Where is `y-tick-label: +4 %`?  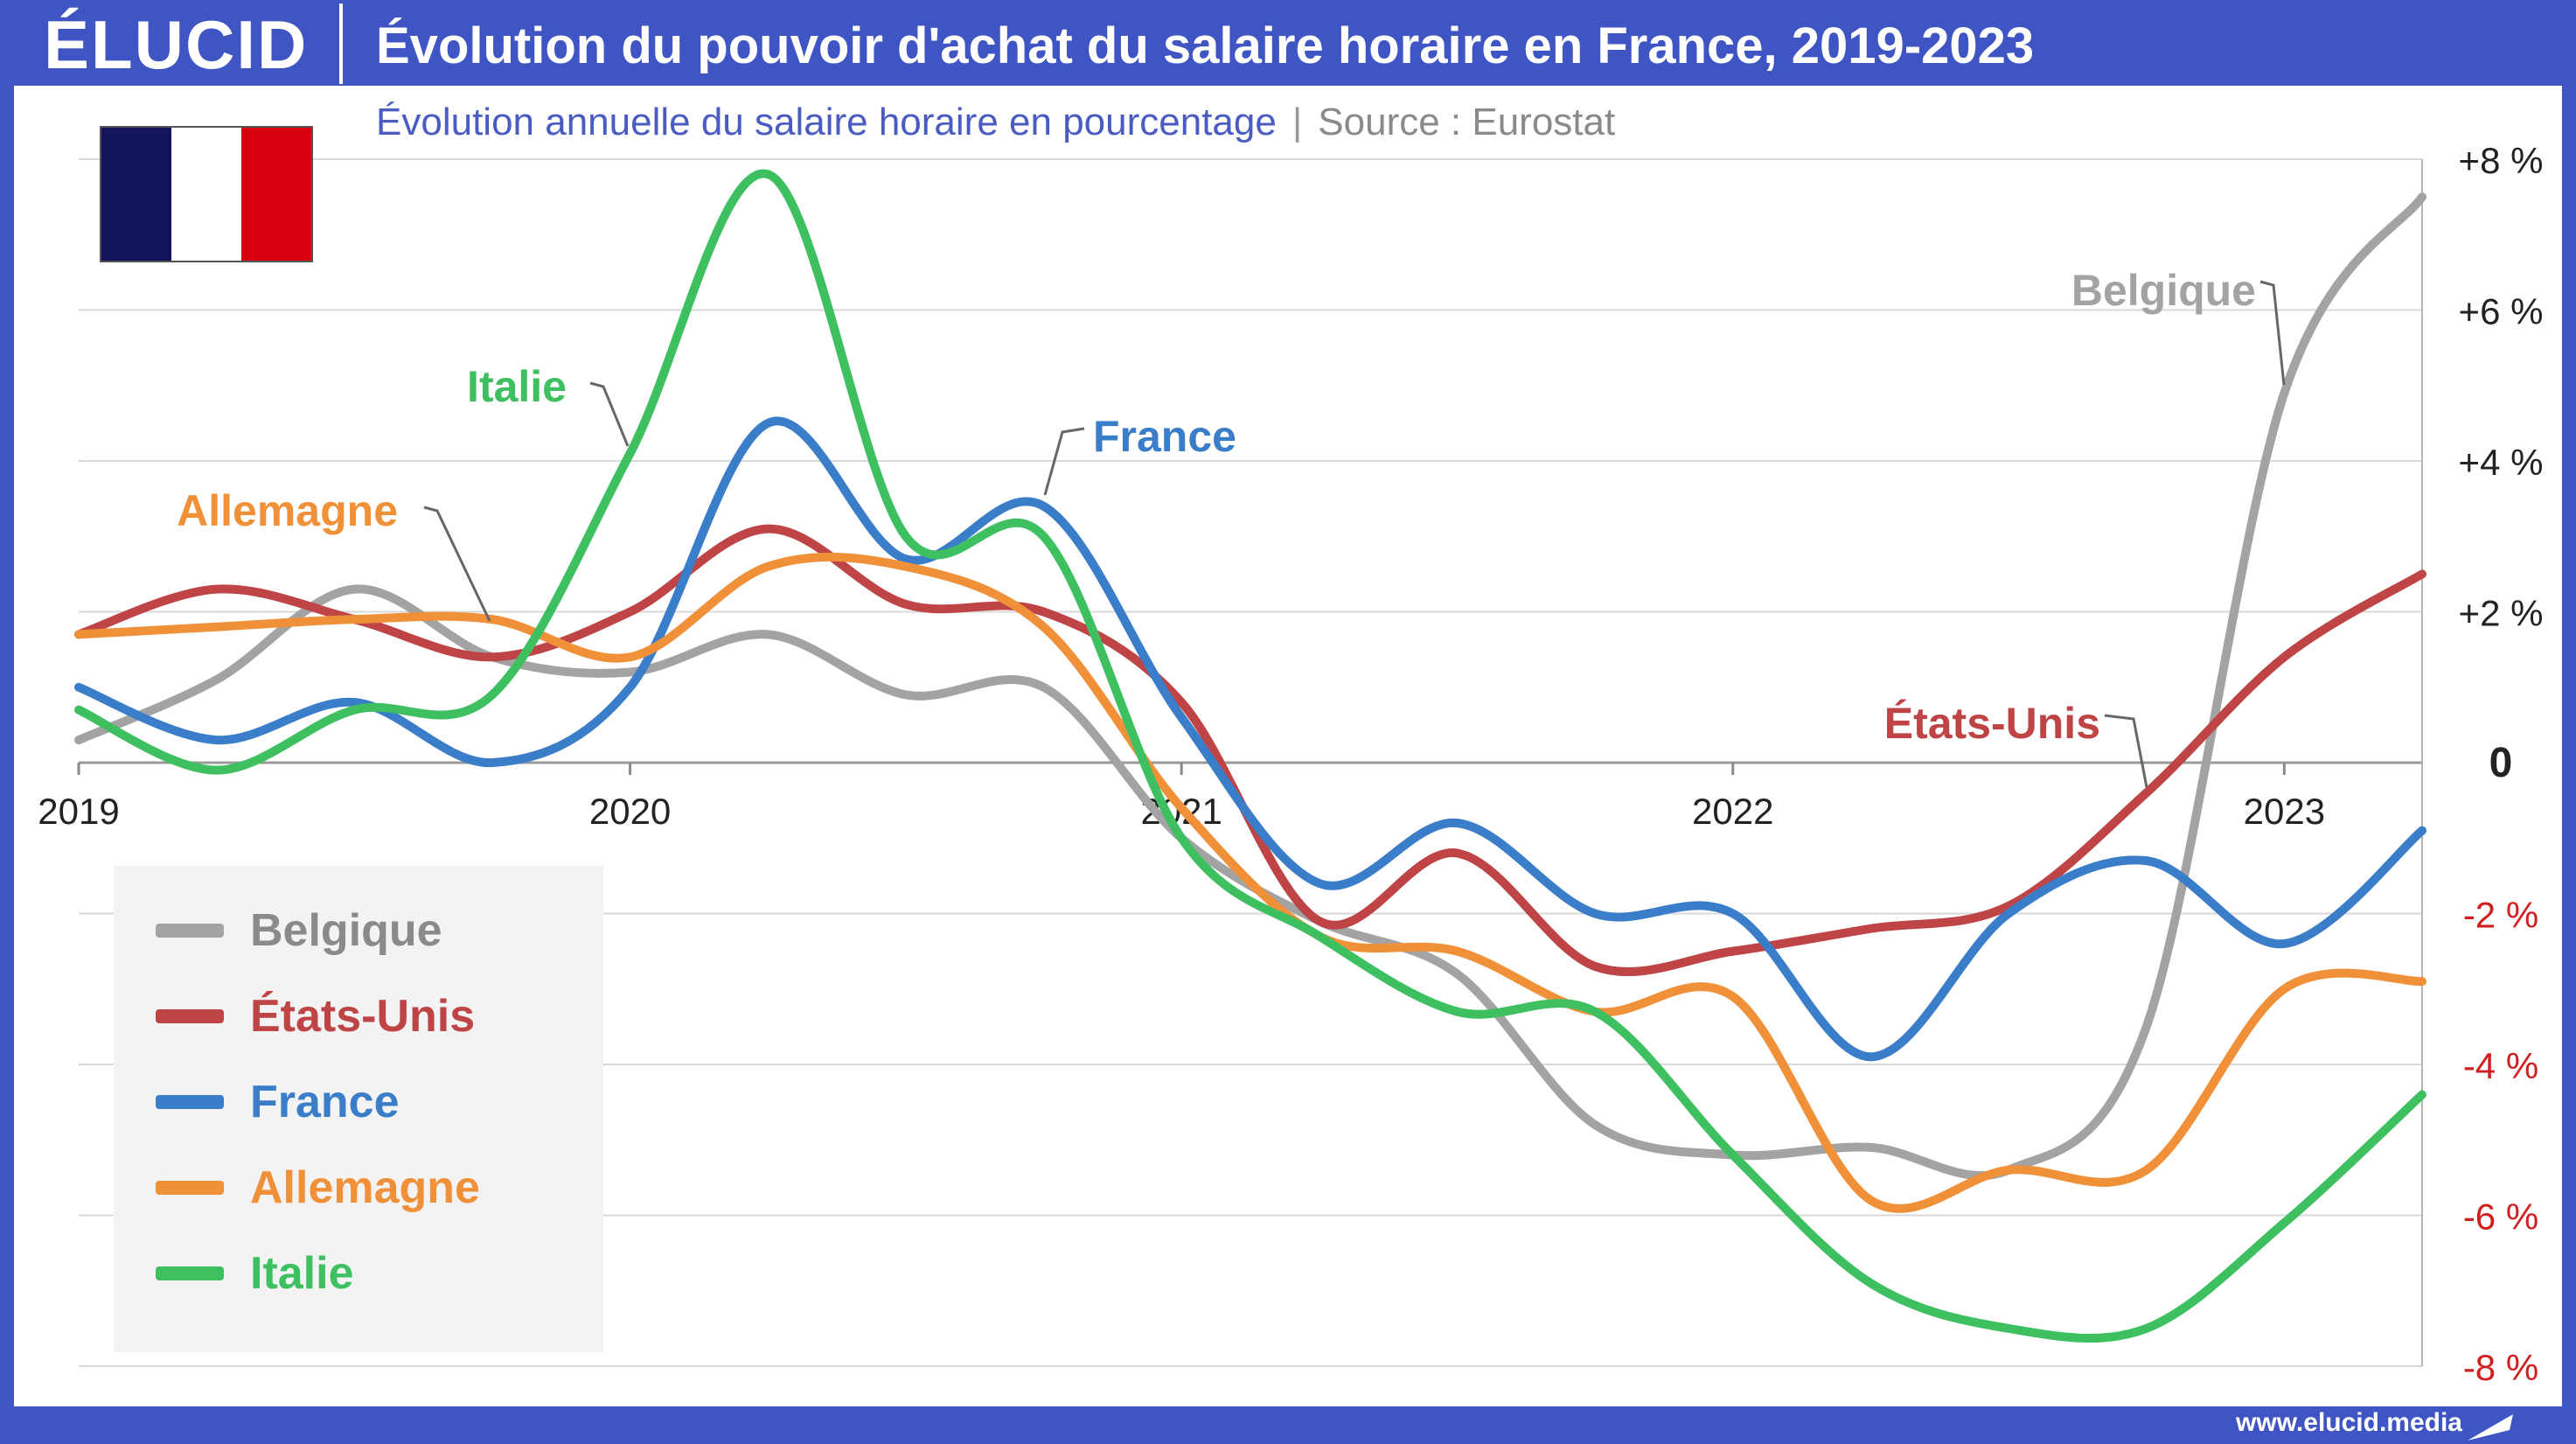
y-tick-label: +4 % is located at coordinates (2501, 462).